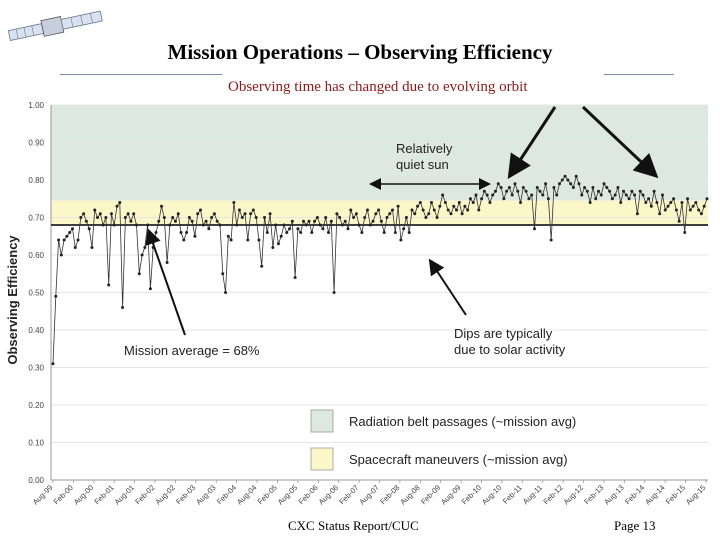 Image resolution: width=720 pixels, height=540 pixels. Describe the element at coordinates (639, 74) in the screenshot. I see `title-rule-right` at that location.